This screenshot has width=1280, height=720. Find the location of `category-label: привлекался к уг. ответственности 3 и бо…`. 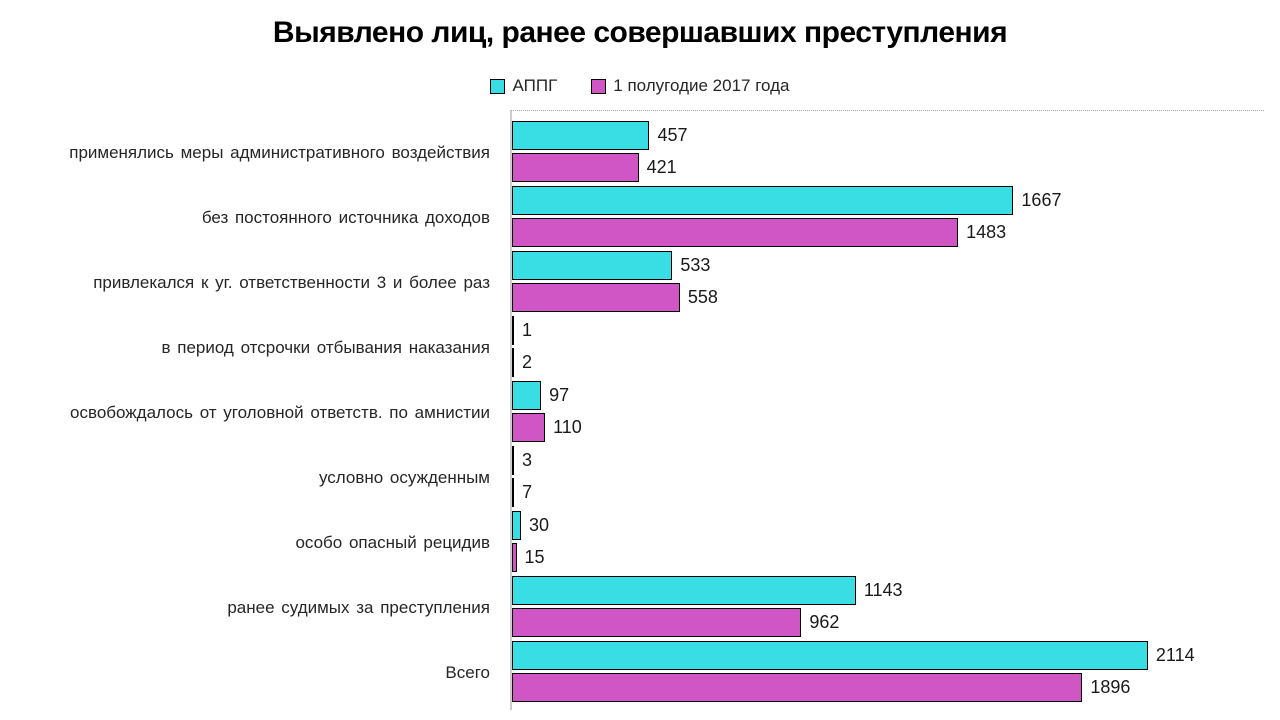

category-label: привлекался к уг. ответственности 3 и бо… is located at coordinates (291, 282).